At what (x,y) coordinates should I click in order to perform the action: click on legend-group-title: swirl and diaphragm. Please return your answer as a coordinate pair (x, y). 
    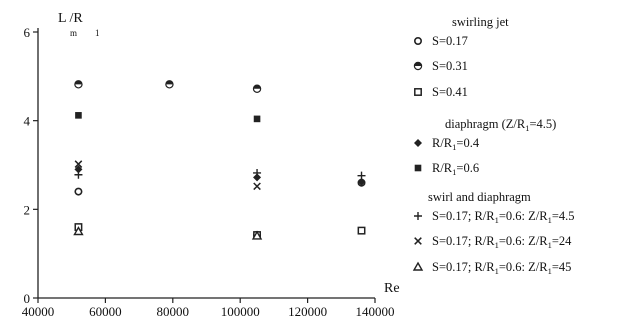
    Looking at the image, I should click on (479, 197).